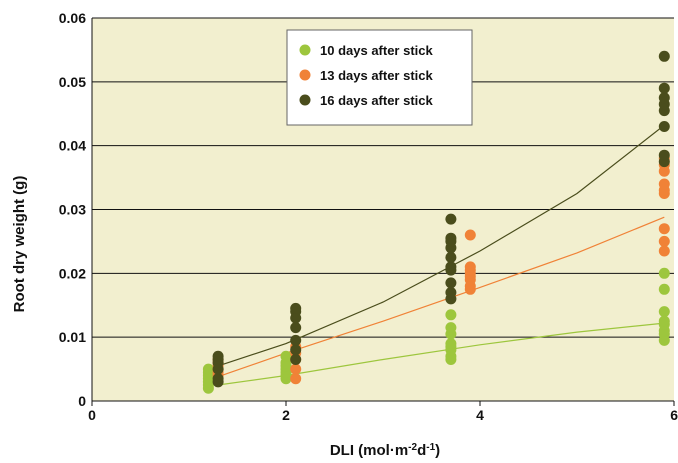  I want to click on y-tick-label: 0.05, so click(72, 82).